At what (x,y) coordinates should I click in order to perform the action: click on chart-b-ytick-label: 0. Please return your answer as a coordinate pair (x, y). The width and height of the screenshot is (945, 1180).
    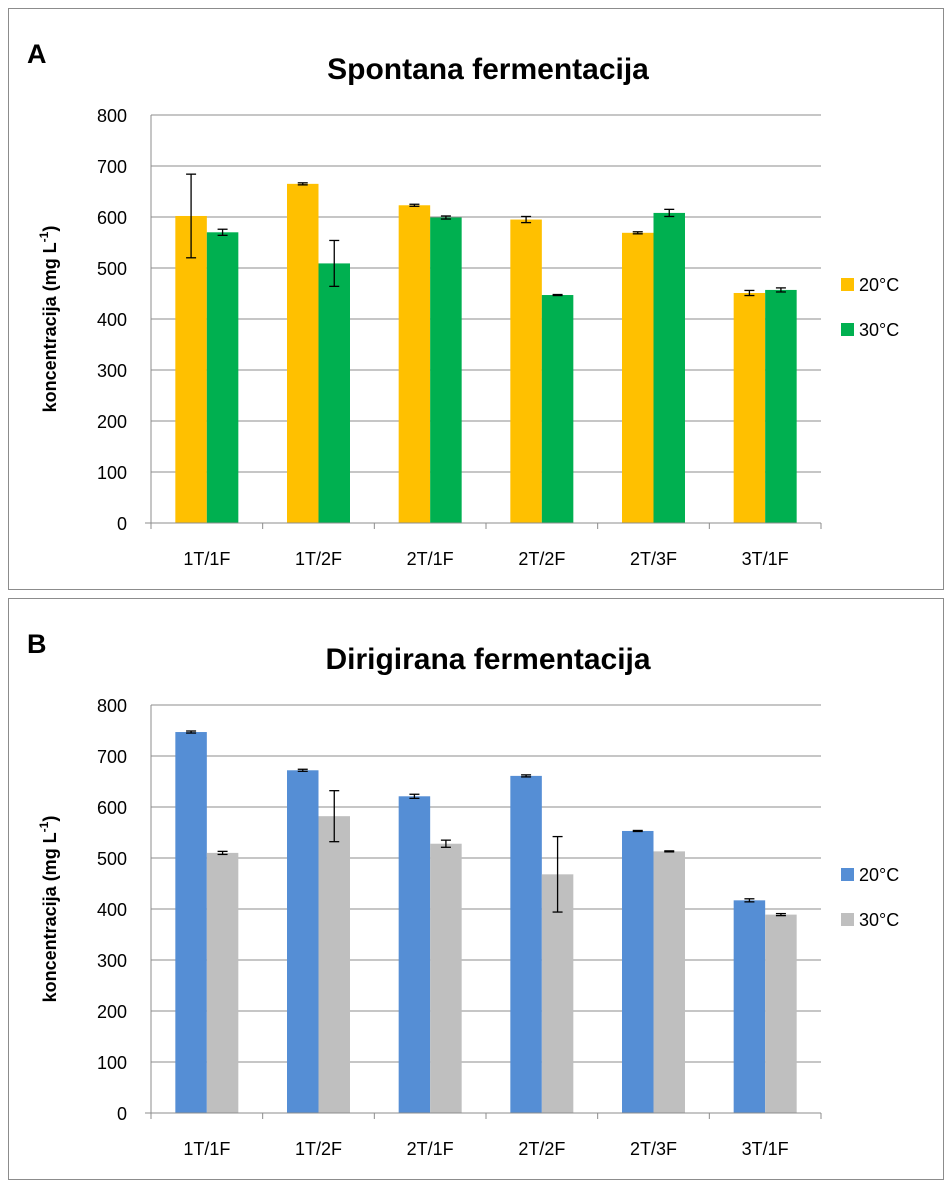
    Looking at the image, I should click on (122, 1114).